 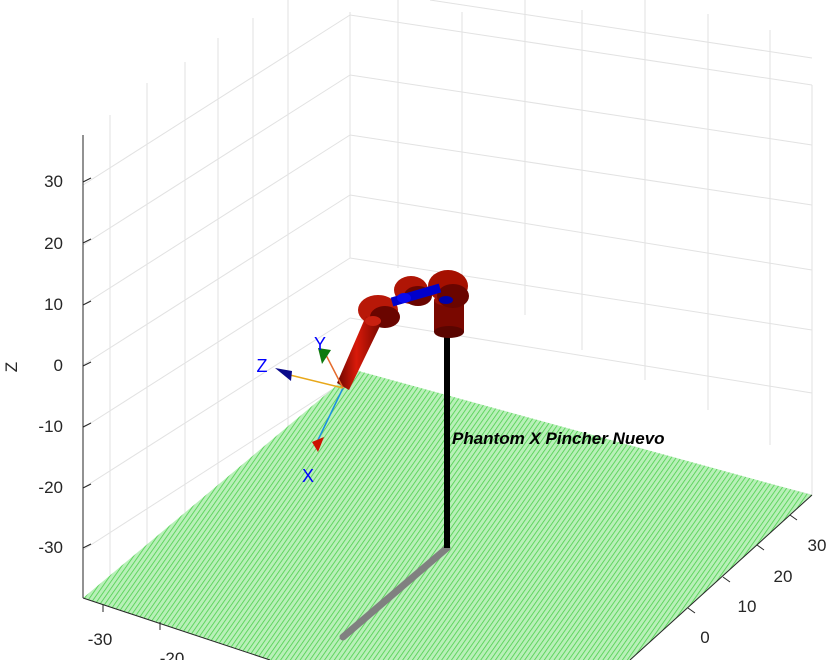 What do you see at coordinates (320, 344) in the screenshot?
I see `frame-y-label: Y` at bounding box center [320, 344].